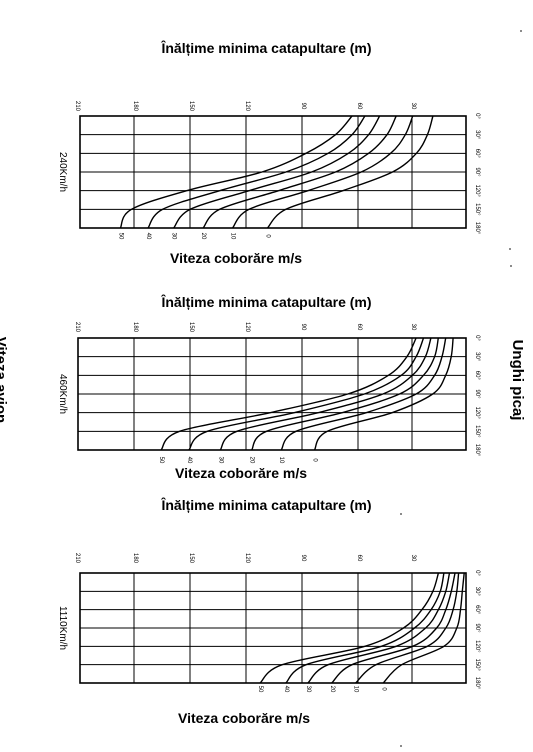 This screenshot has width=533, height=752. What do you see at coordinates (236, 258) in the screenshot?
I see `chart-1-xlabel: Viteza coborăre m/s` at bounding box center [236, 258].